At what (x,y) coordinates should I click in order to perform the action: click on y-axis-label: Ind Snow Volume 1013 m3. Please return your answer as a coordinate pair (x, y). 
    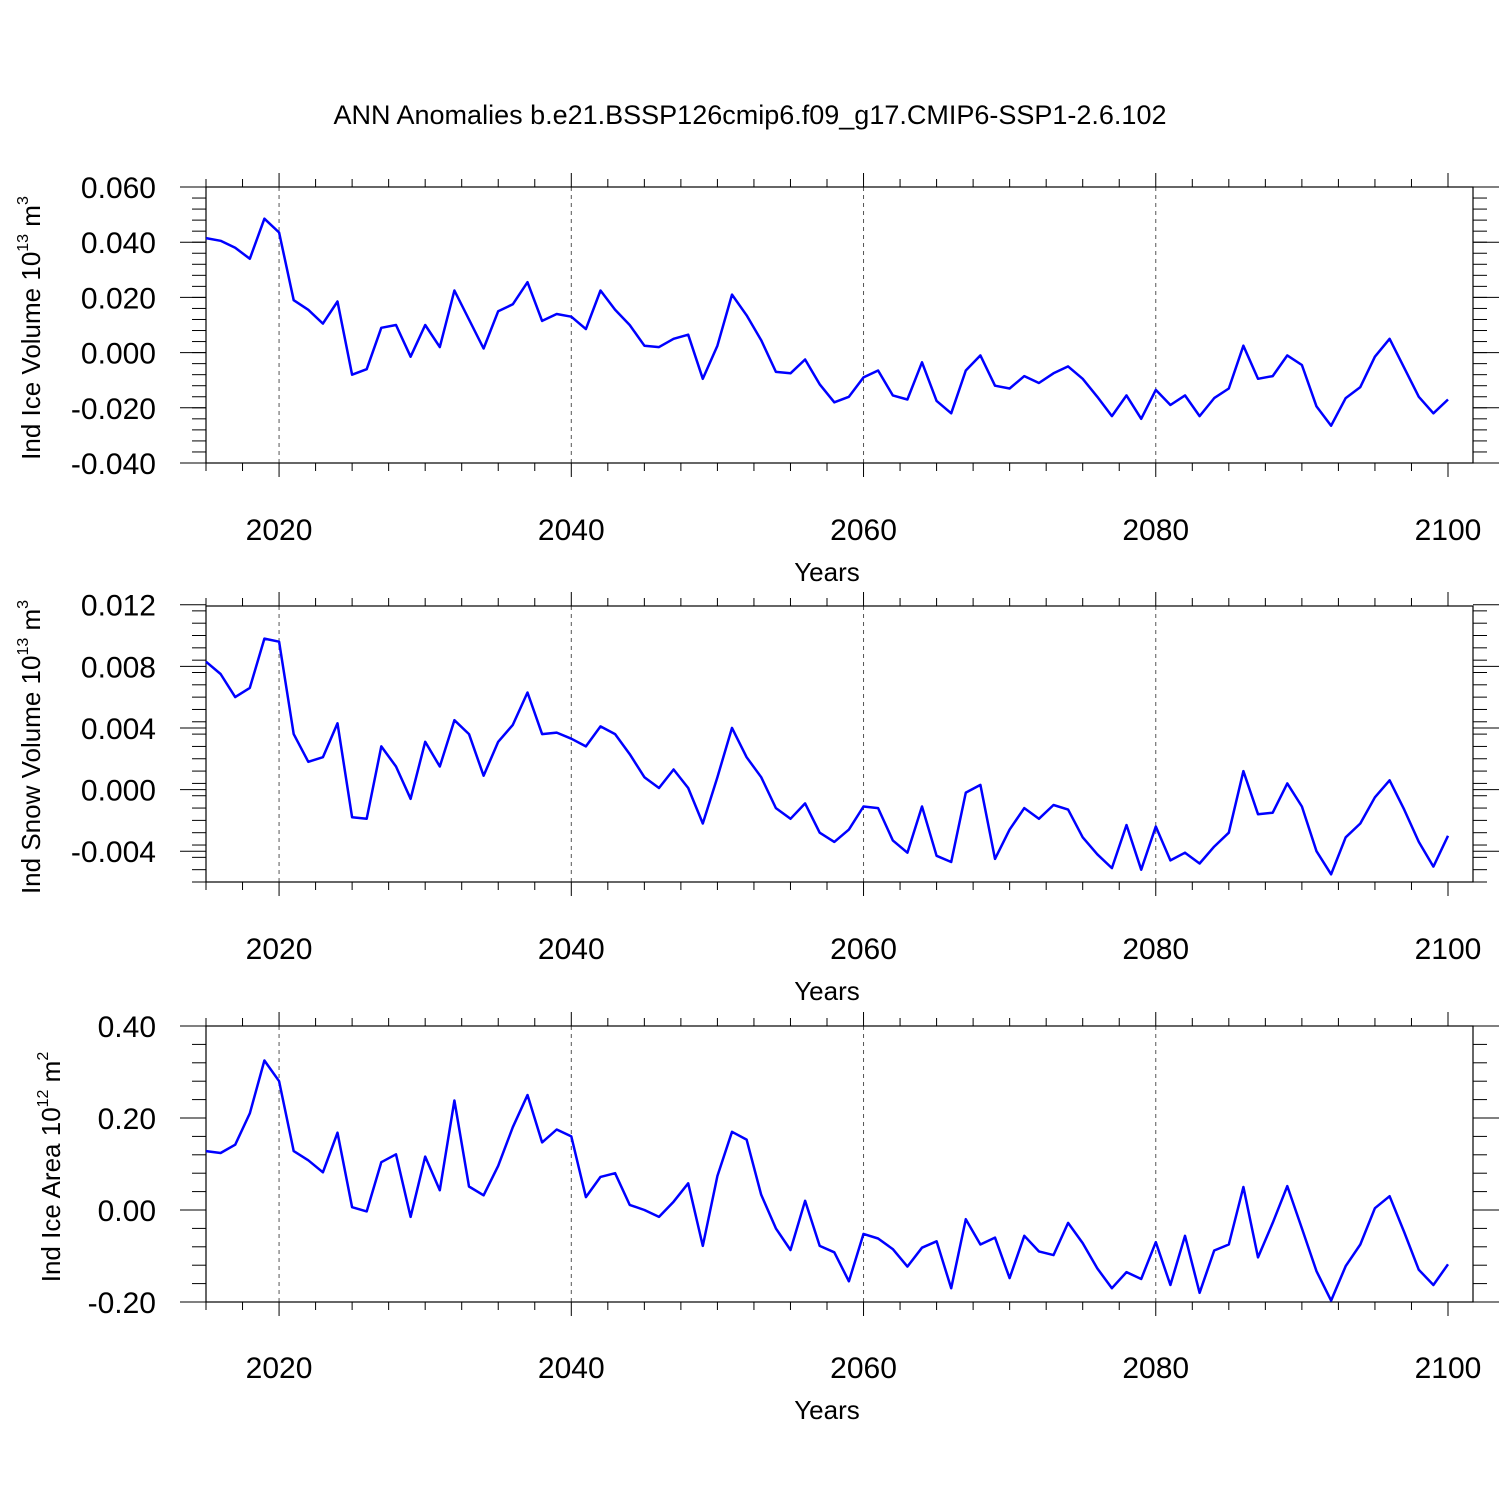
    Looking at the image, I should click on (30, 747).